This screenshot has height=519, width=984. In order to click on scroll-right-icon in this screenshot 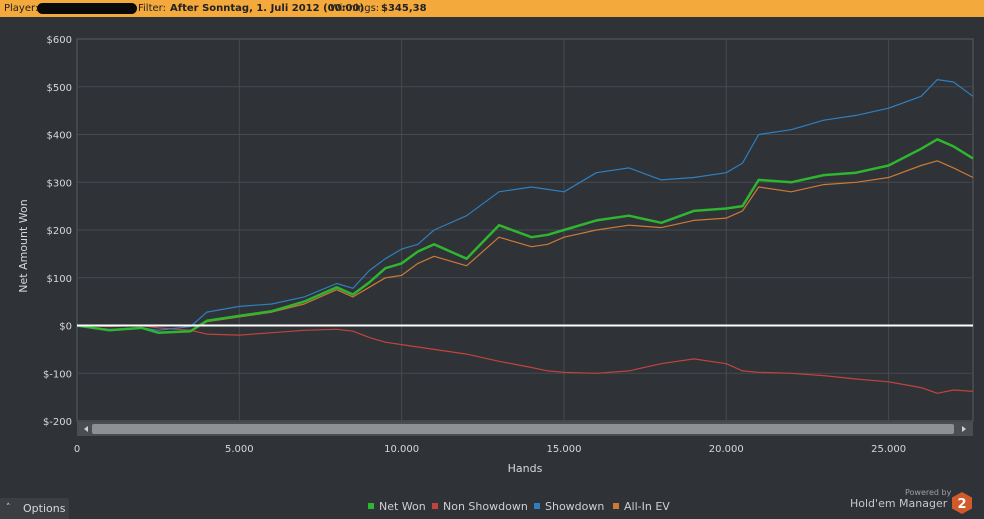, I will do `click(964, 429)`.